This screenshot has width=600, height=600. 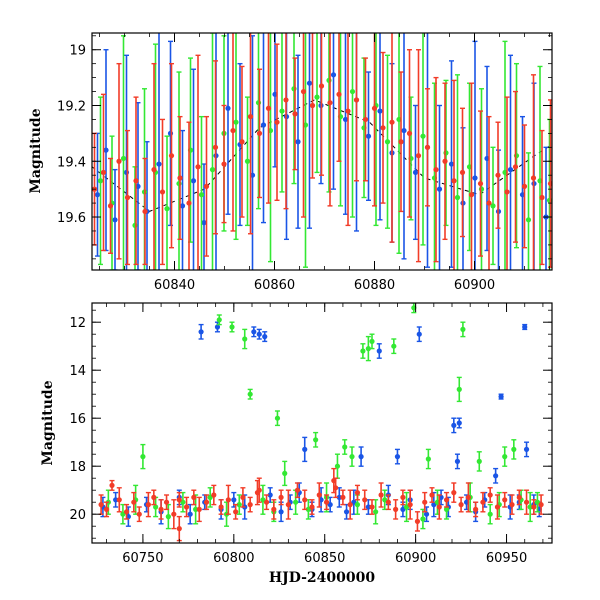 What do you see at coordinates (77, 371) in the screenshot?
I see `bottom-y-tick-label: 14` at bounding box center [77, 371].